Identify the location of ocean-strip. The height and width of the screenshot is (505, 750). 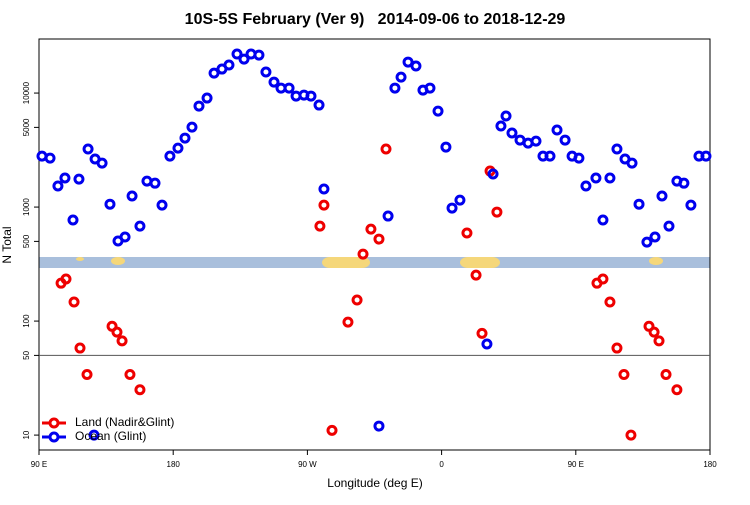
(374, 262).